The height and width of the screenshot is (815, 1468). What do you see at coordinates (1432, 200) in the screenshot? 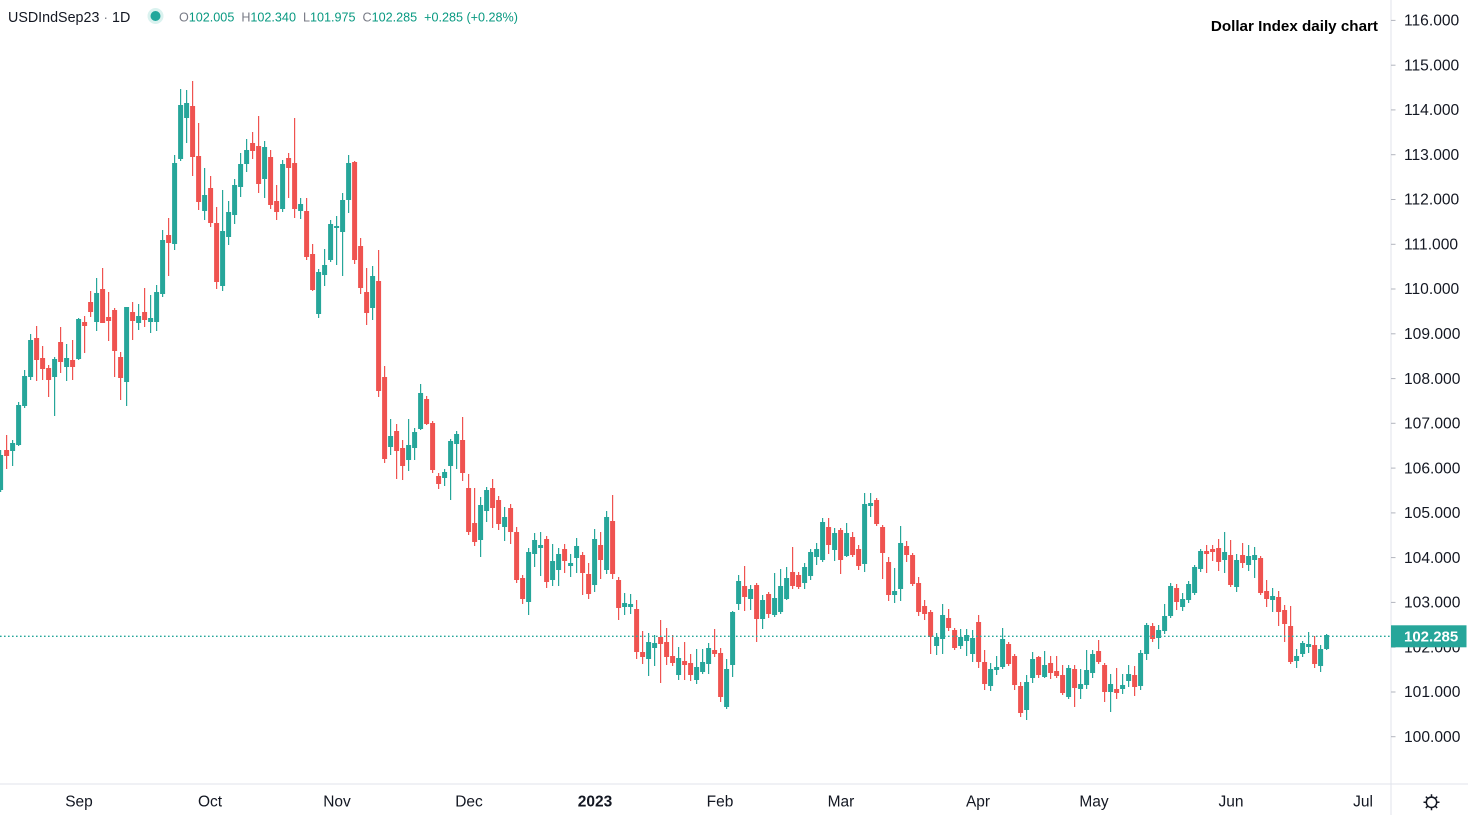
I see `svg-text: 112.000` at bounding box center [1432, 200].